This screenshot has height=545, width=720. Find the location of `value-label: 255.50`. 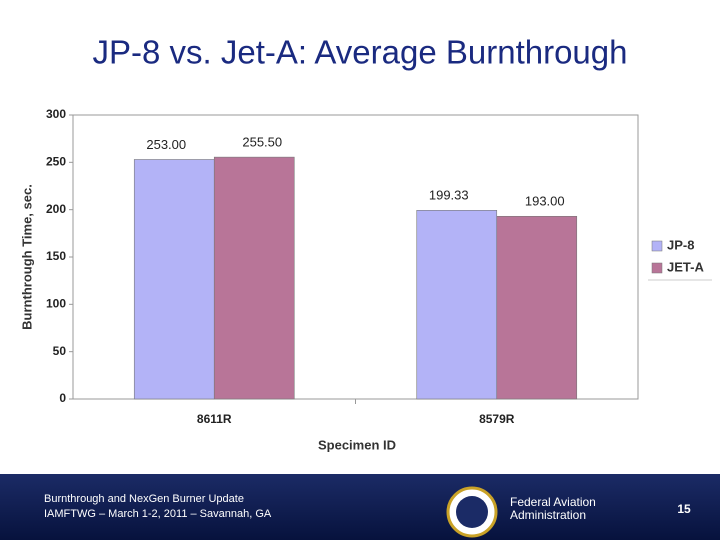

value-label: 255.50 is located at coordinates (262, 142).